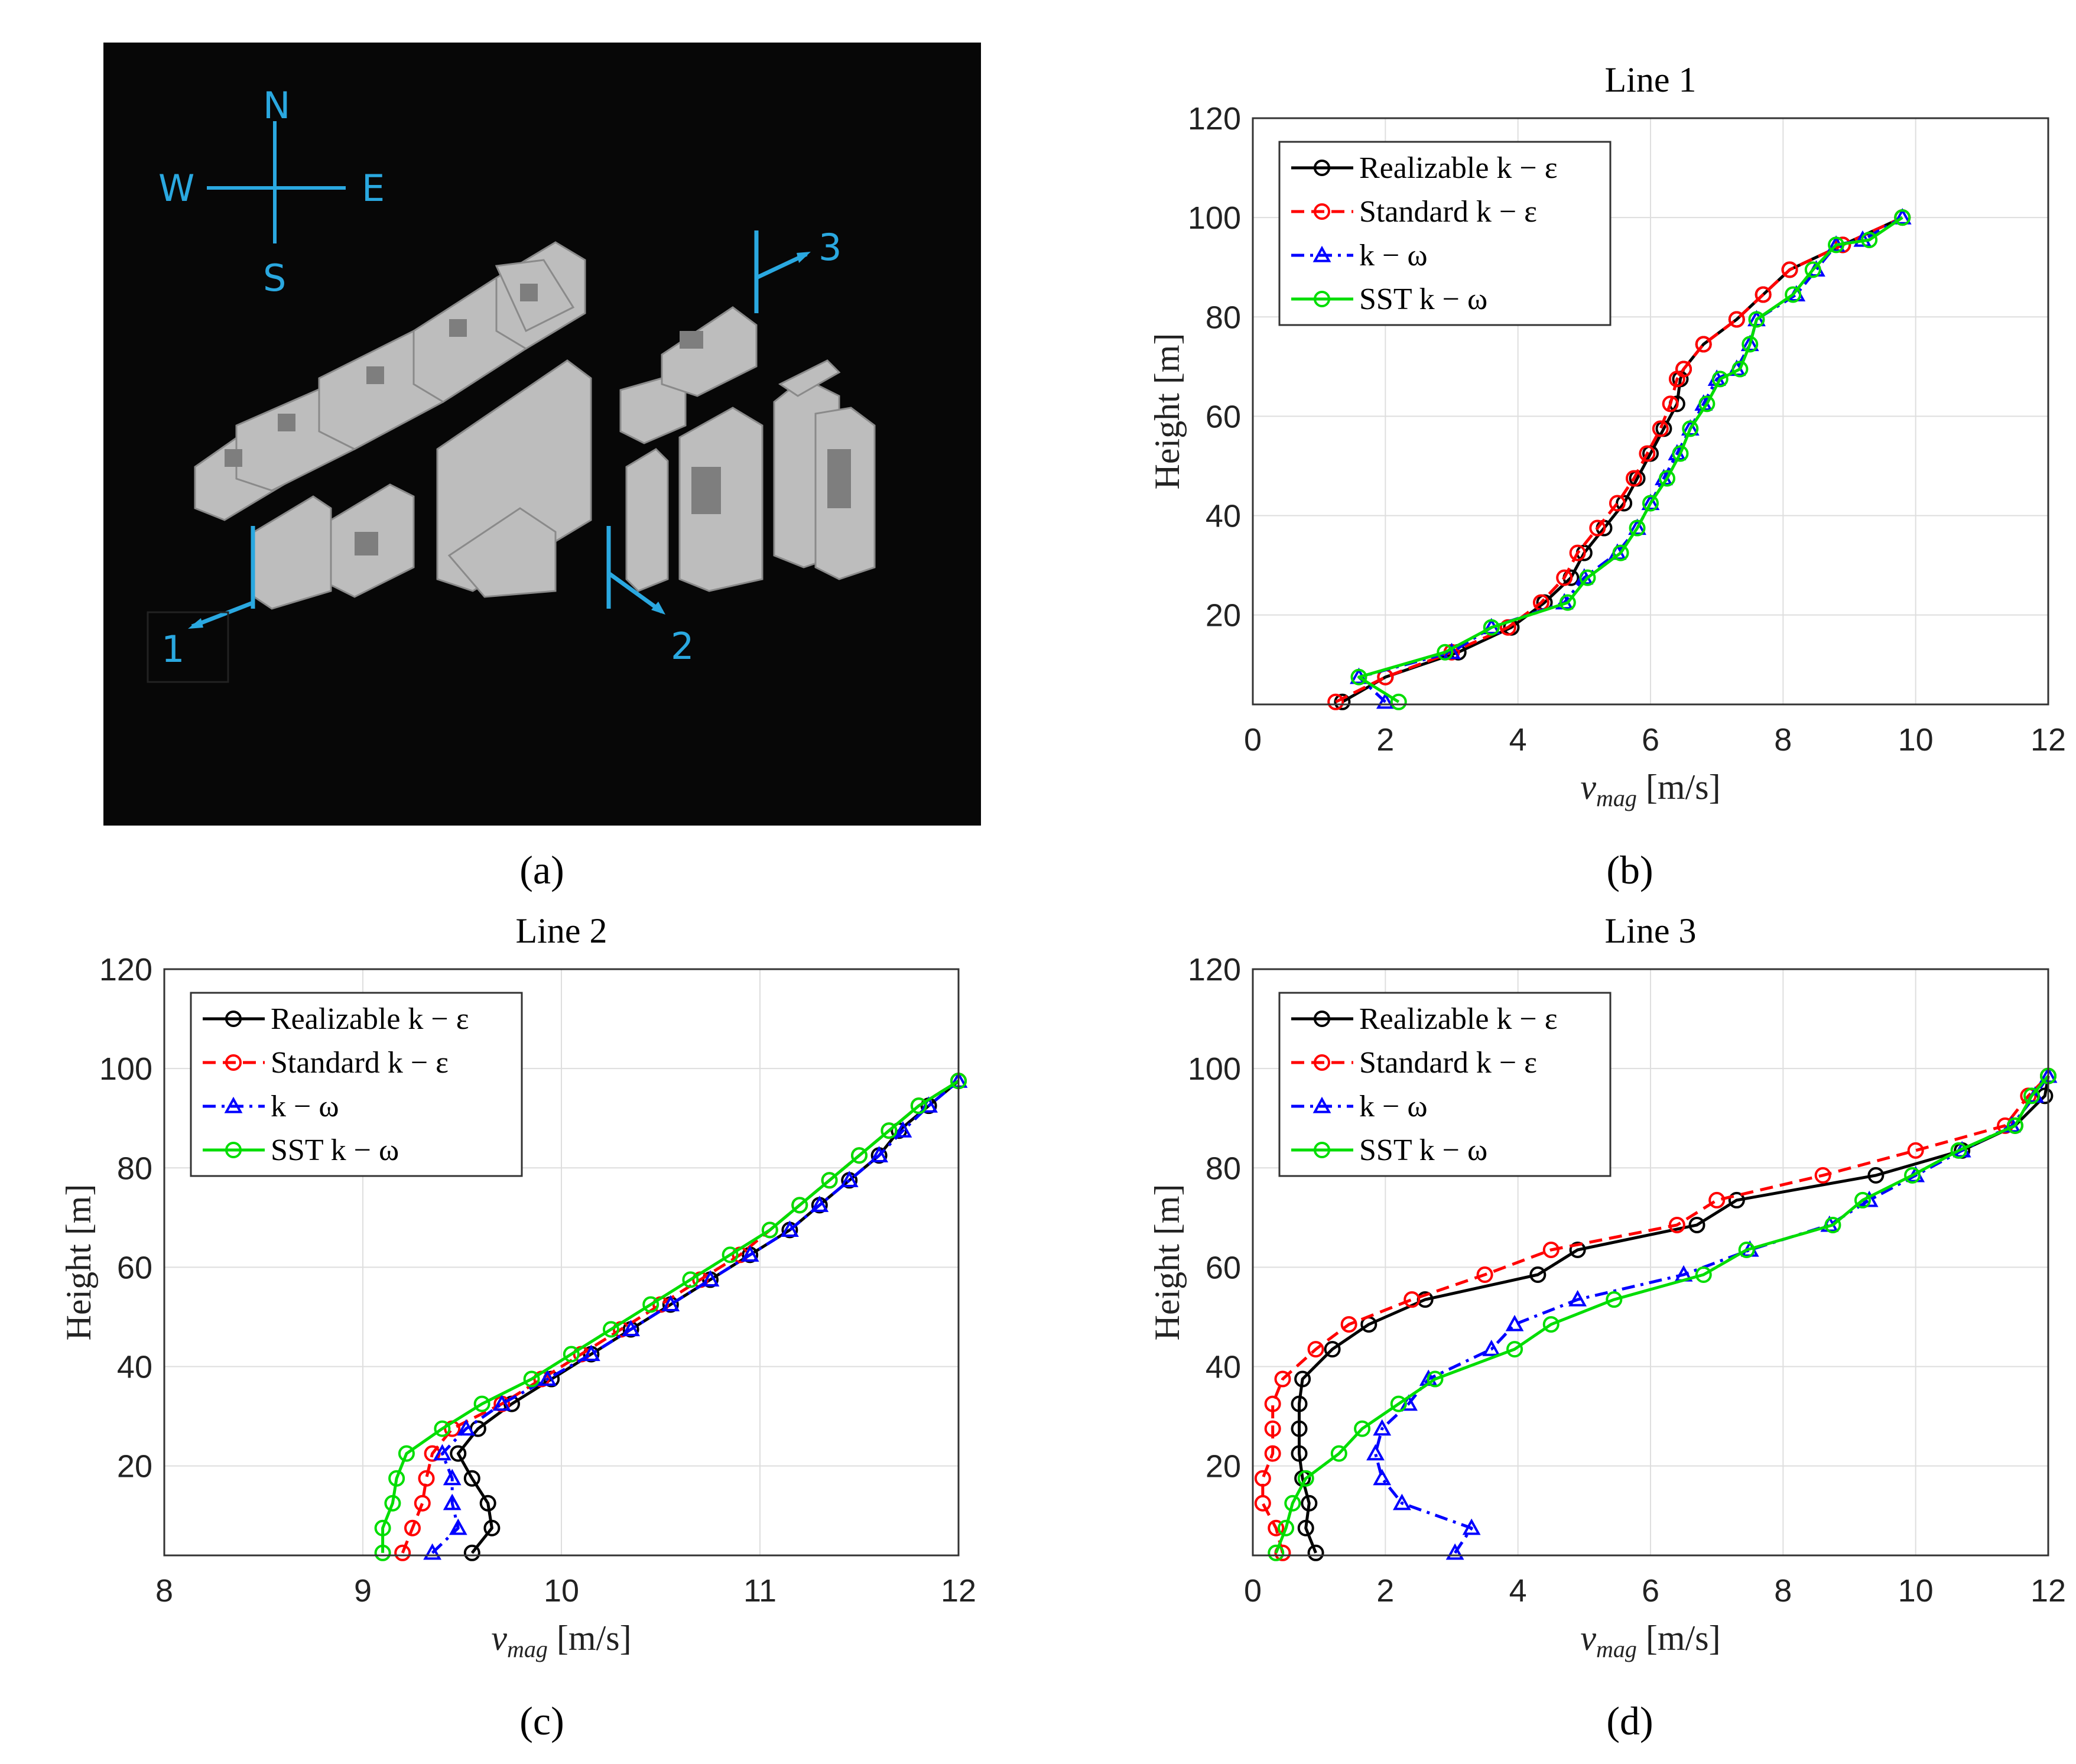 The height and width of the screenshot is (1764, 2076). I want to click on x-tick-label: 12, so click(2048, 740).